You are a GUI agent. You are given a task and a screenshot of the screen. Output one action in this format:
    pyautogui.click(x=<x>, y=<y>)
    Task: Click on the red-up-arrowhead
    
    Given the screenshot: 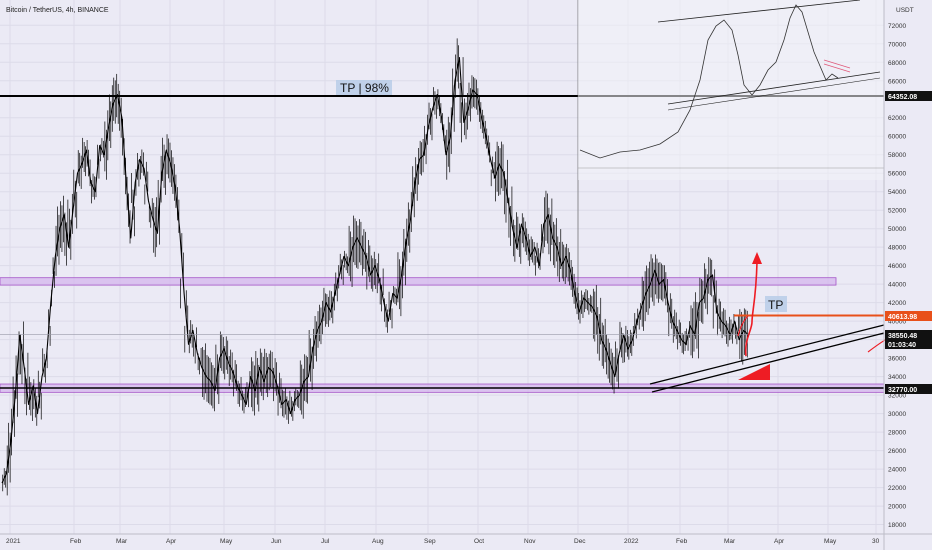 What is the action you would take?
    pyautogui.click(x=757, y=258)
    